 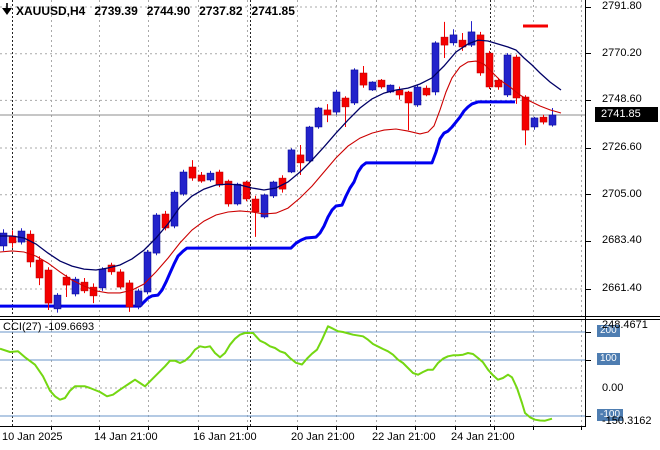 I want to click on cci-bottom-border, so click(x=293, y=426).